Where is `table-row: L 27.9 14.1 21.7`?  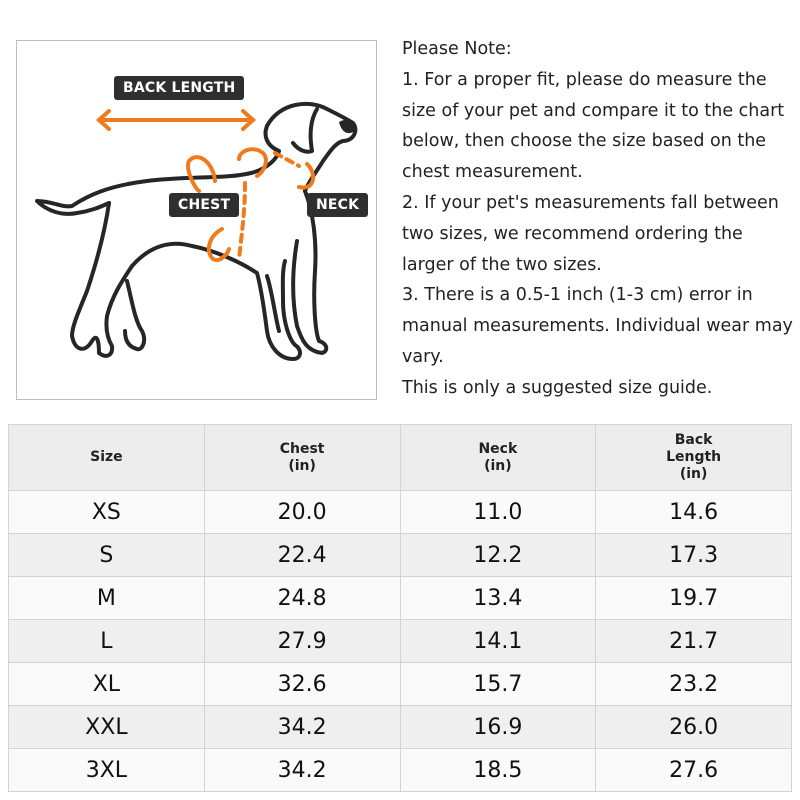 table-row: L 27.9 14.1 21.7 is located at coordinates (400, 641).